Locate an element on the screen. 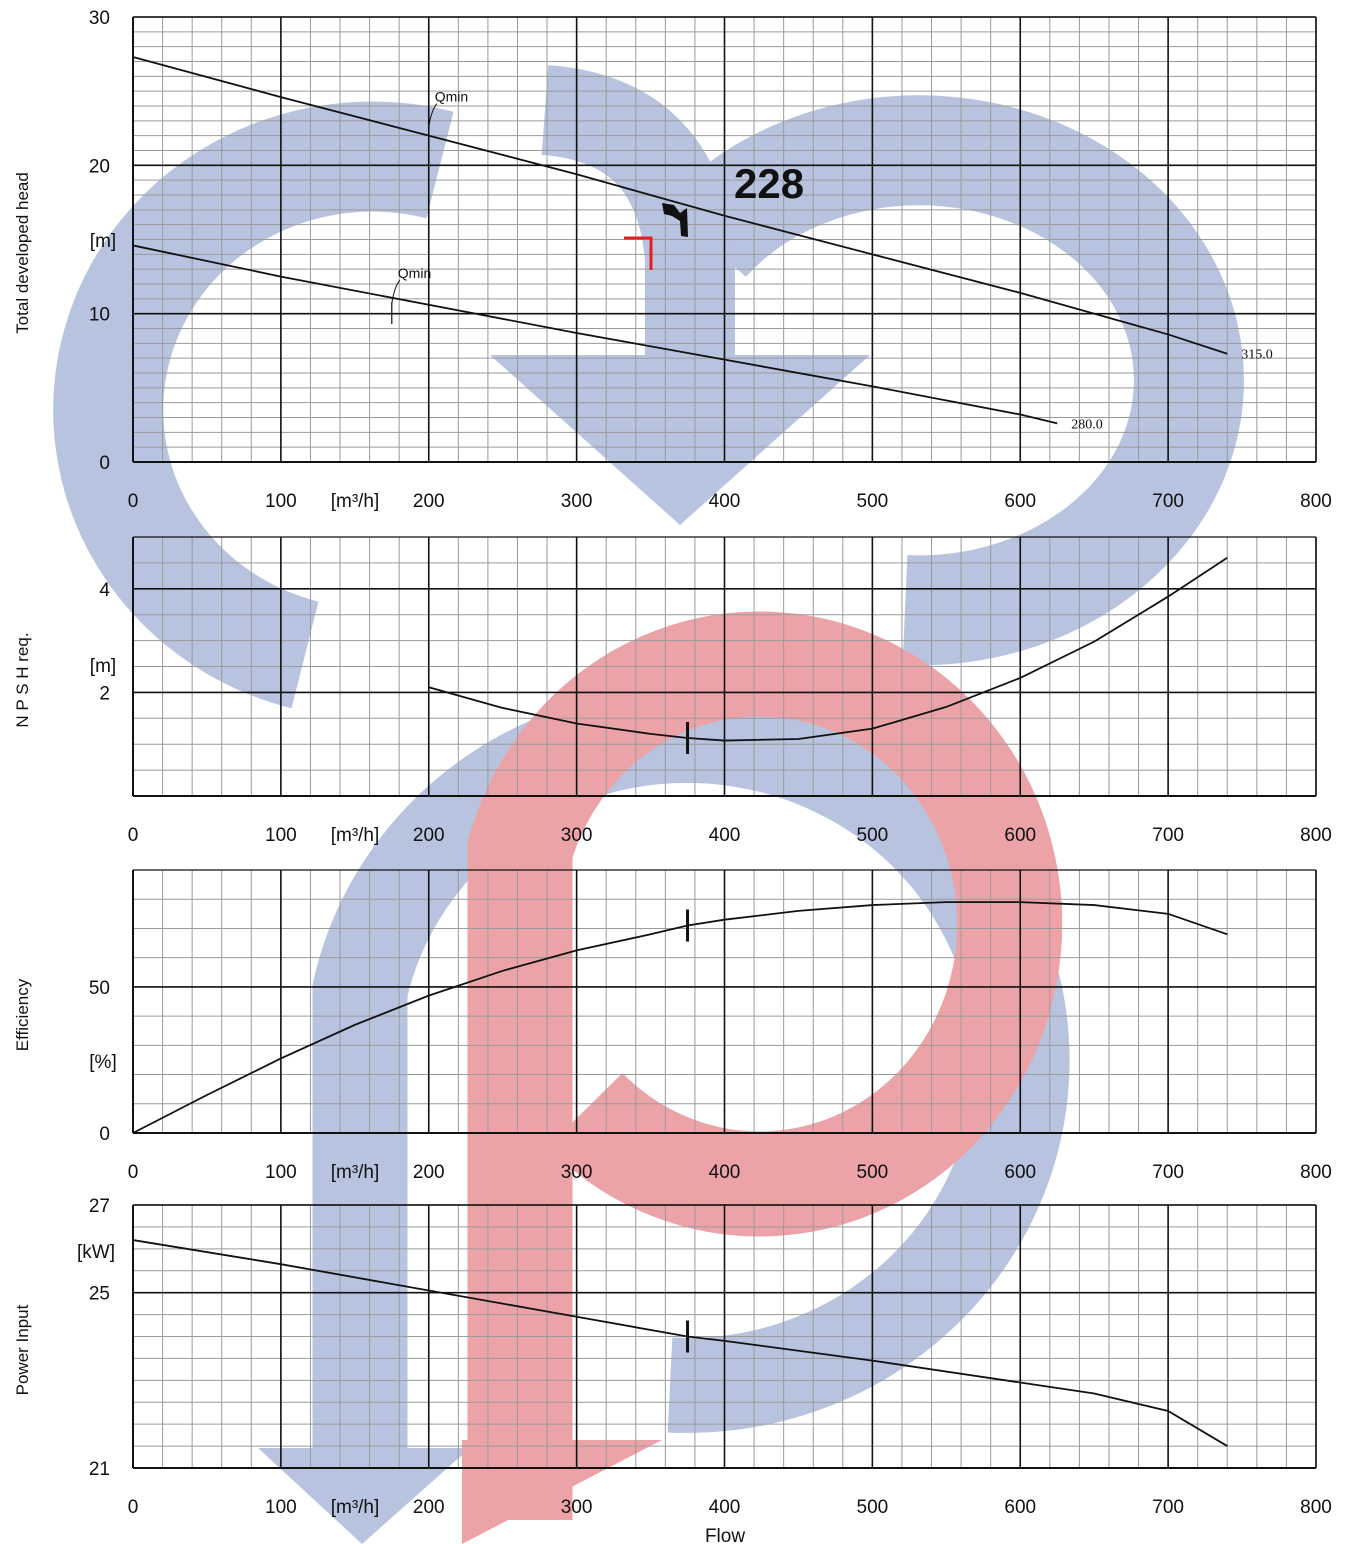 Image resolution: width=1350 pixels, height=1544 pixels. watermark-center-stem is located at coordinates (637, 210).